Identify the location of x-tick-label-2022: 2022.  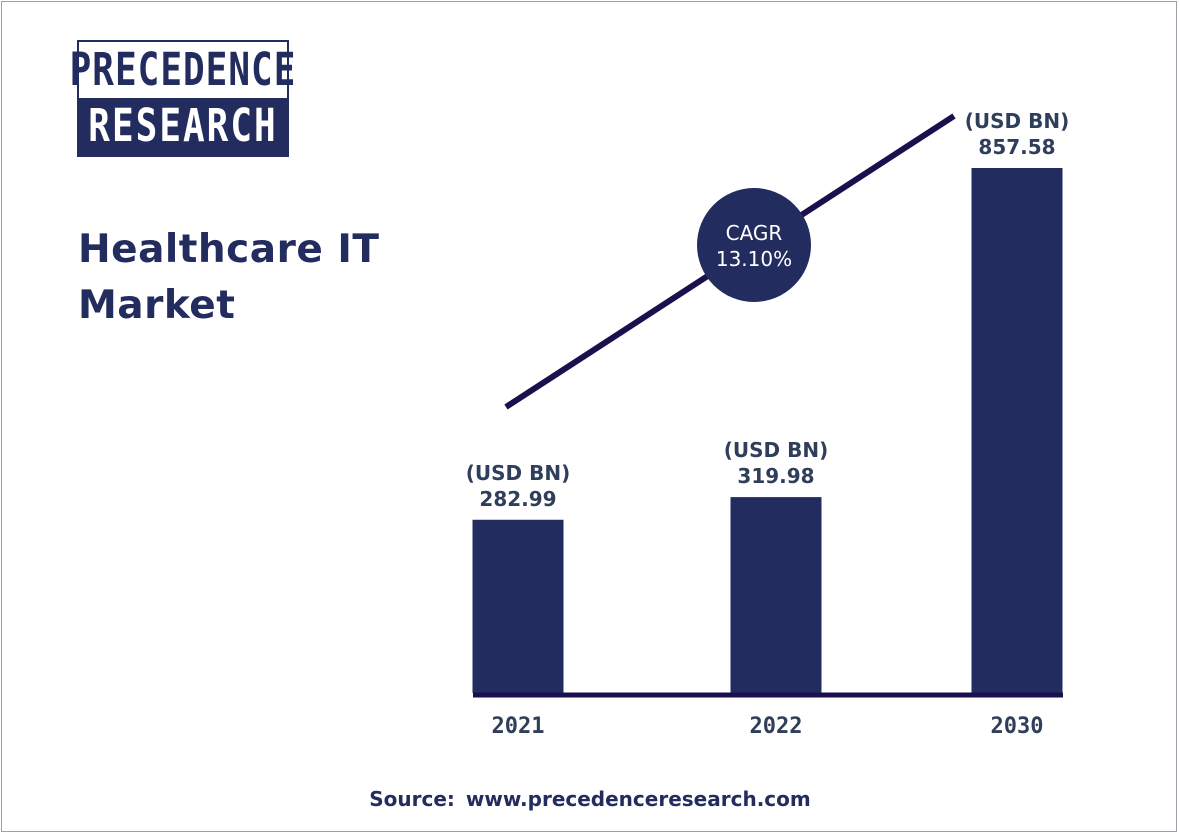
(776, 726).